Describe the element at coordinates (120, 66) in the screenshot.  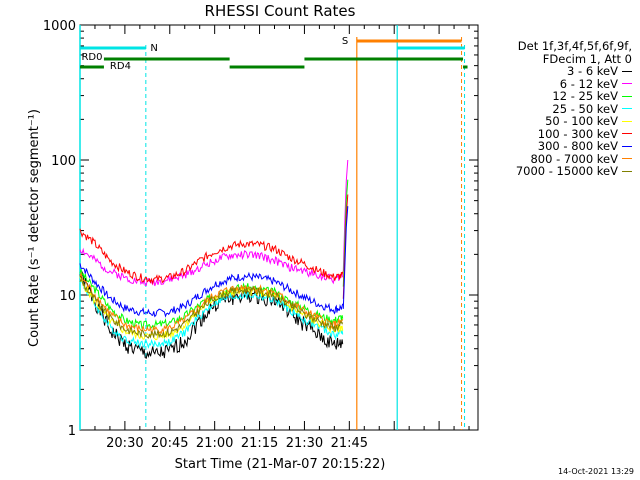
I see `decim-label: RD4` at that location.